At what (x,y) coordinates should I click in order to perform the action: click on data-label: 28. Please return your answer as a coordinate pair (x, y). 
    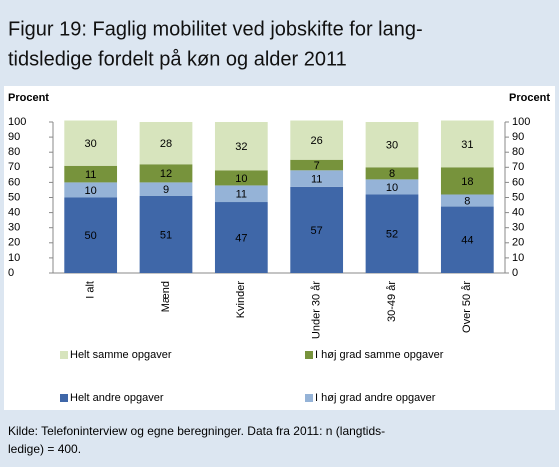
    Looking at the image, I should click on (166, 144).